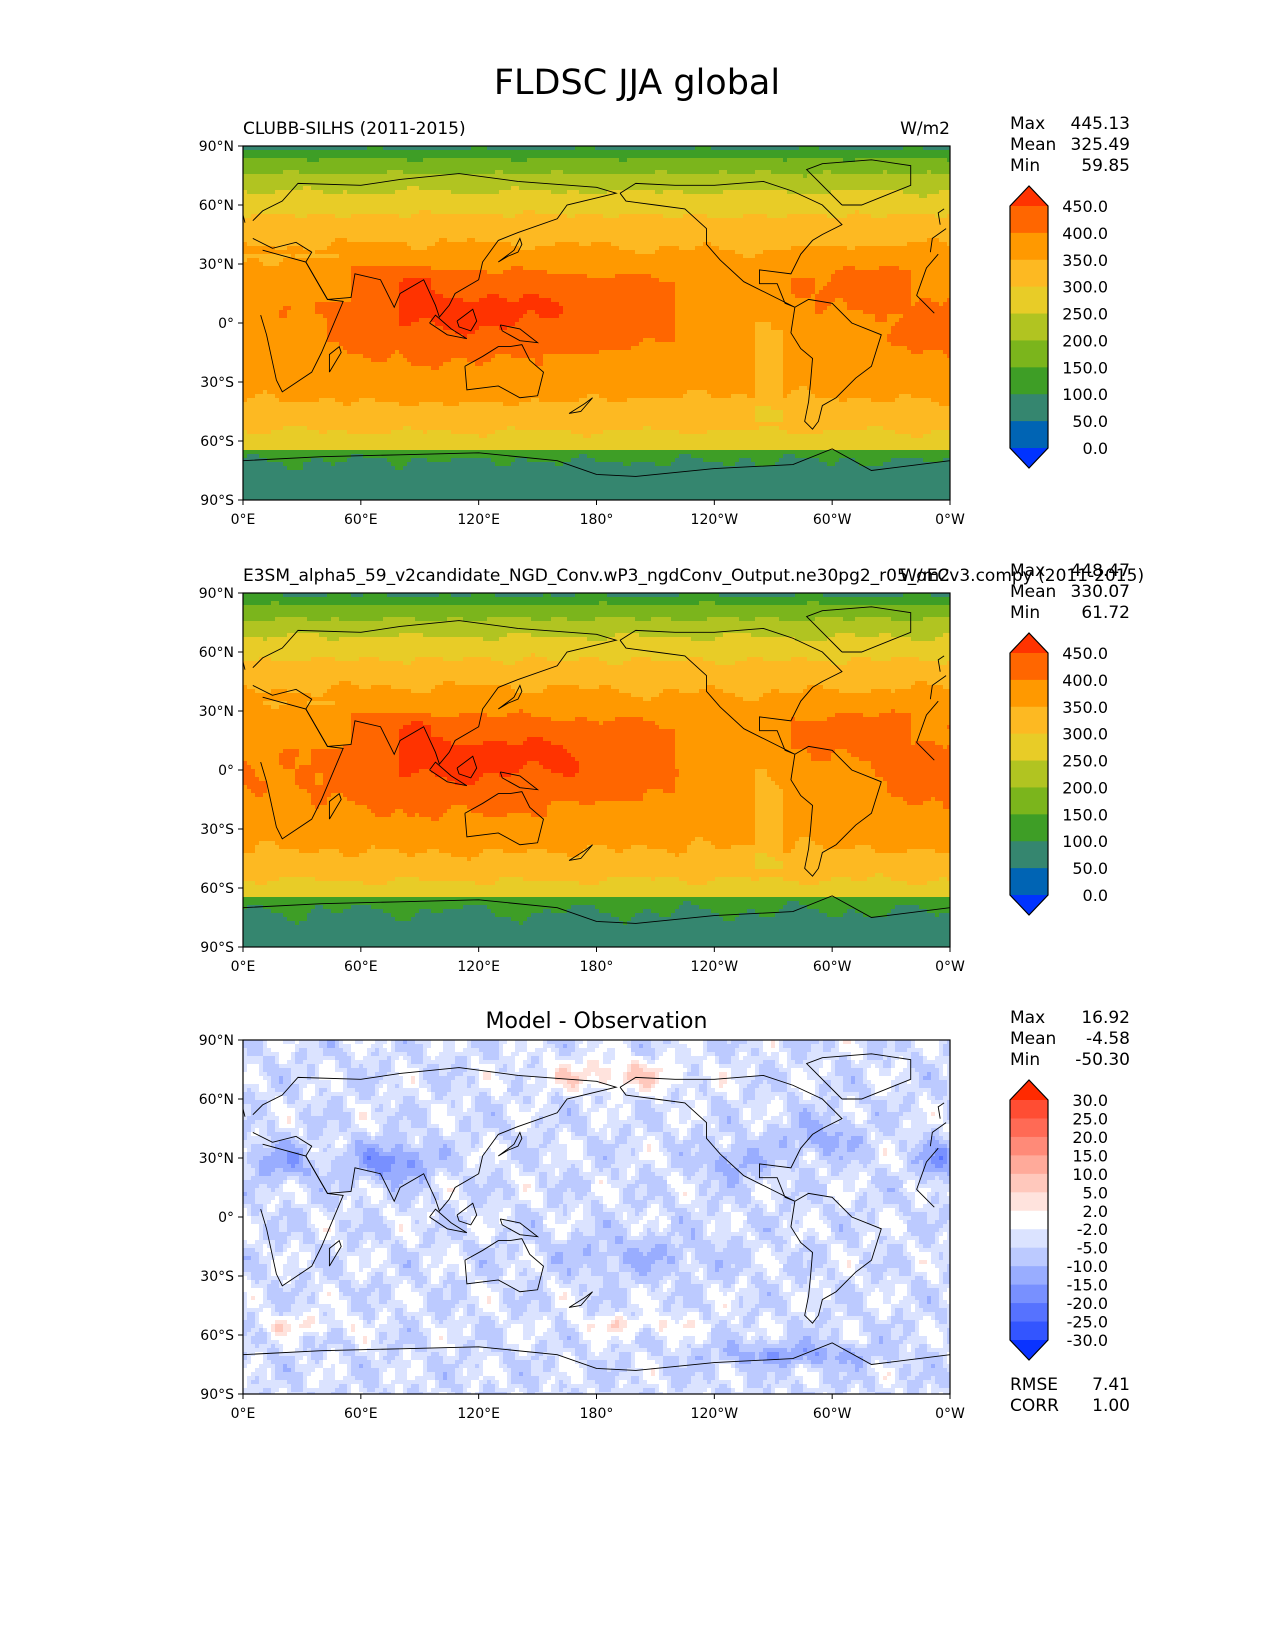  Describe the element at coordinates (597, 967) in the screenshot. I see `x-tick-label: 180°` at that location.